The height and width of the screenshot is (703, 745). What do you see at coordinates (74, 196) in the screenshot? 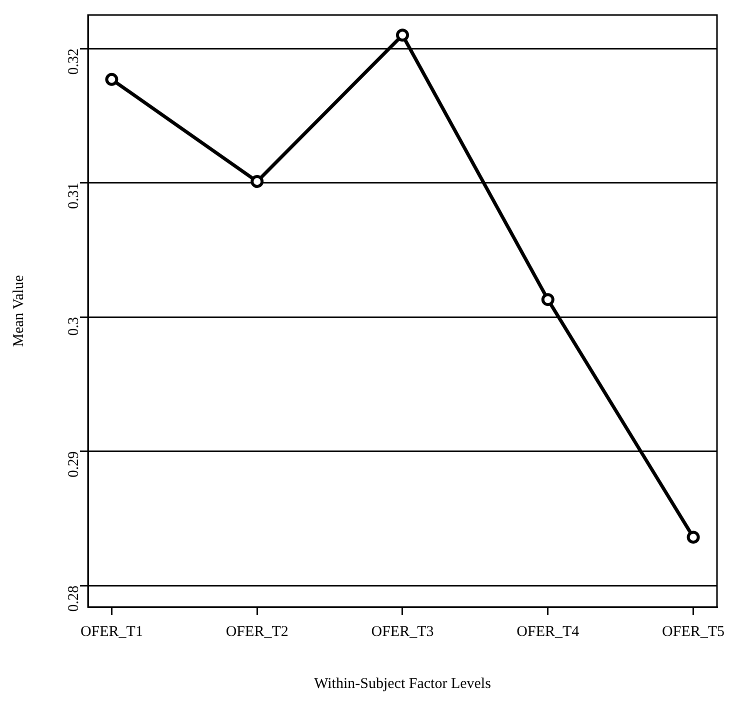
I see `y-tick-label: 0.31` at bounding box center [74, 196].